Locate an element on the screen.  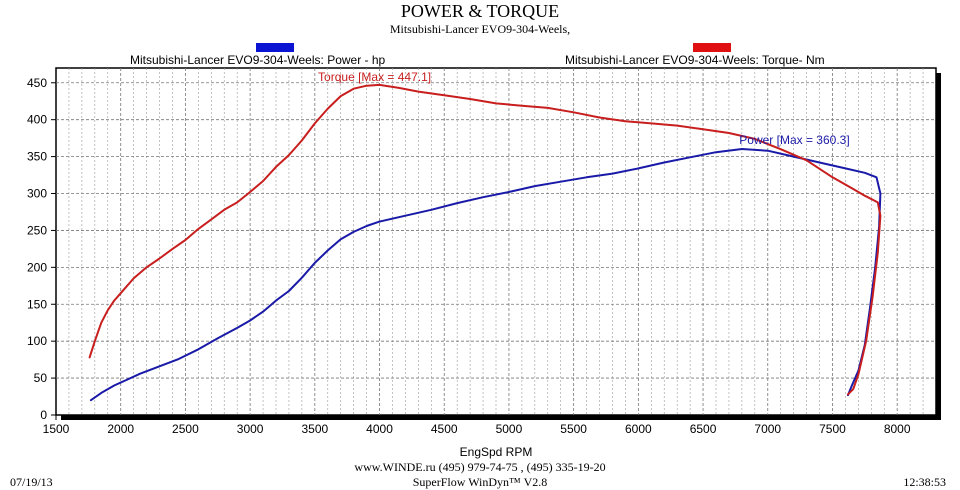
chart-title: POWER & TORQUE is located at coordinates (480, 11).